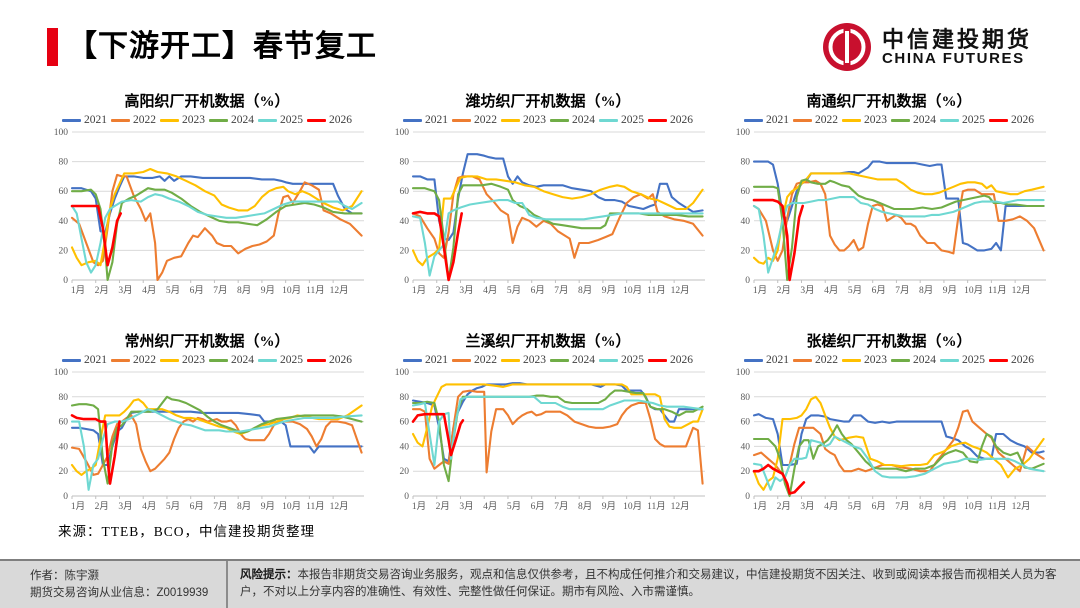  What do you see at coordinates (1011, 120) in the screenshot?
I see `legend-item-2026: 2026` at bounding box center [1011, 120].